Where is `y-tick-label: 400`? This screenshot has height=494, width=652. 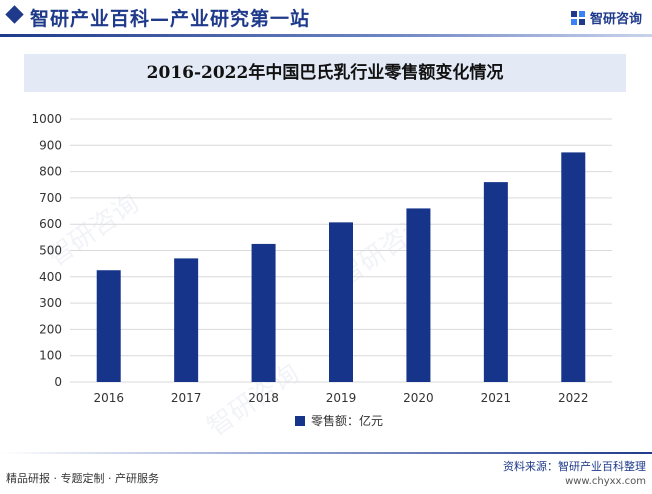 y-tick-label: 400 is located at coordinates (50, 277).